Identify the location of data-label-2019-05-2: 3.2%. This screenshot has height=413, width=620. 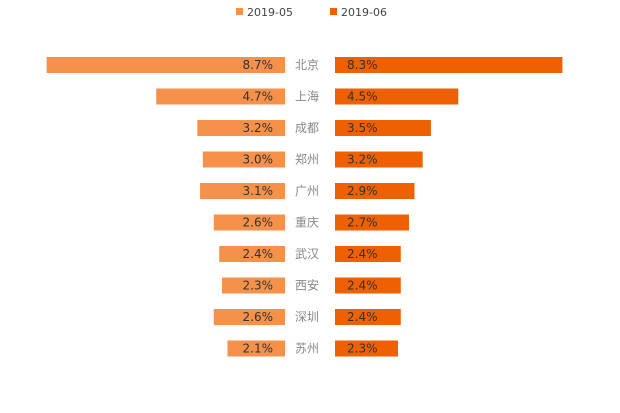
(258, 128).